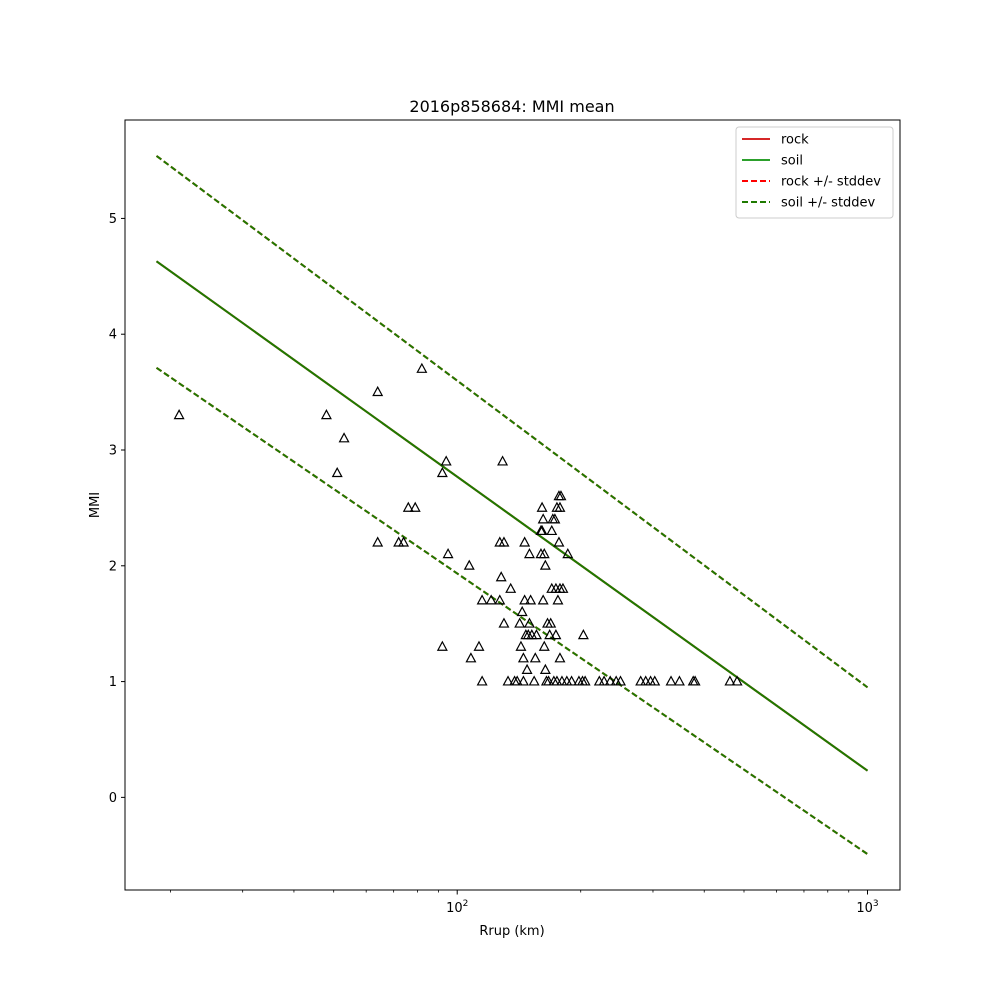 Image resolution: width=1000 pixels, height=1000 pixels. Describe the element at coordinates (831, 182) in the screenshot. I see `legend-label: rock +/- stddev` at that location.